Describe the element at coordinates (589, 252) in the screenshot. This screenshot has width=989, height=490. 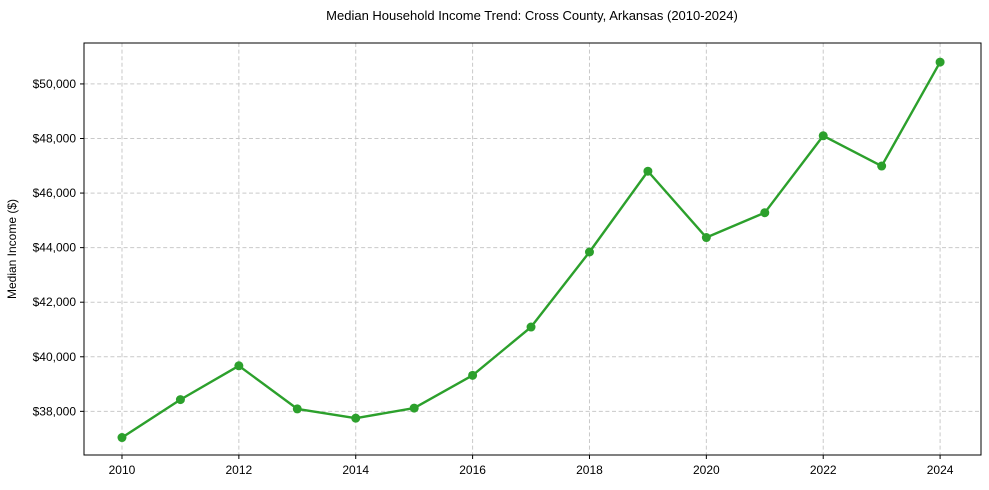
I see `data-point-2018` at that location.